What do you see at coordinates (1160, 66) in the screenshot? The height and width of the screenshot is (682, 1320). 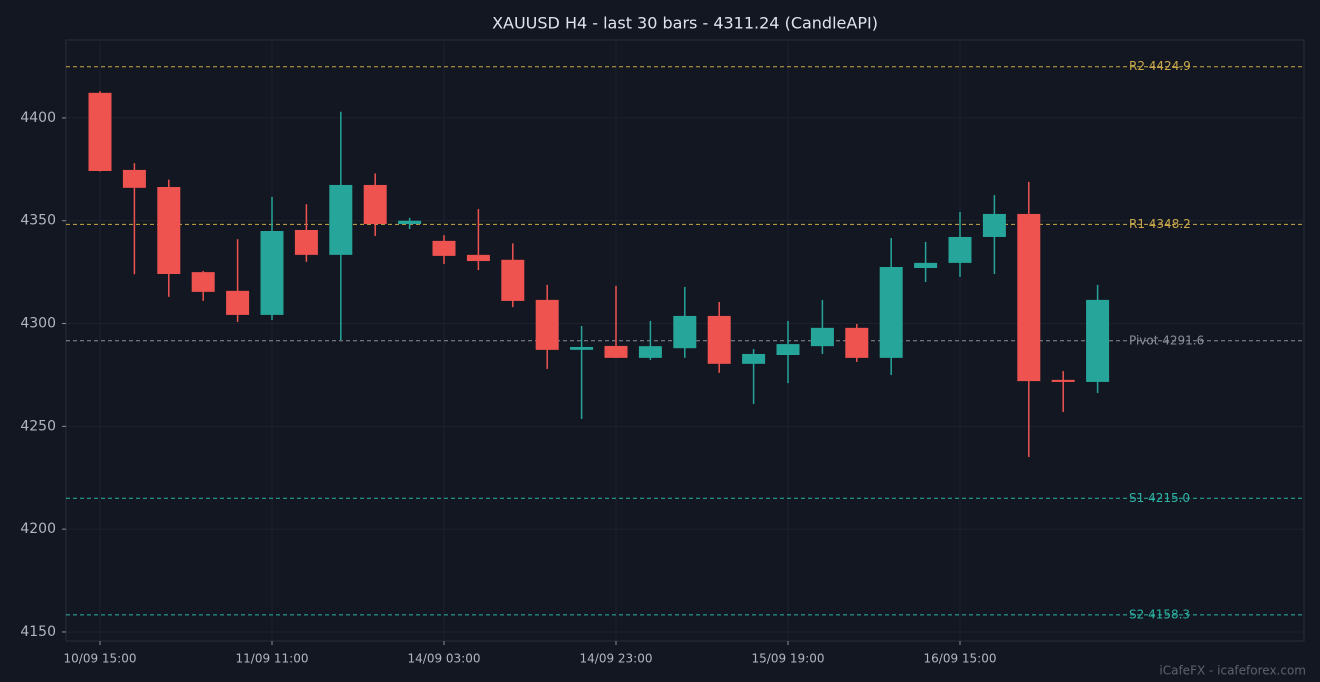 I see `pivot-label: R2 4424.9` at bounding box center [1160, 66].